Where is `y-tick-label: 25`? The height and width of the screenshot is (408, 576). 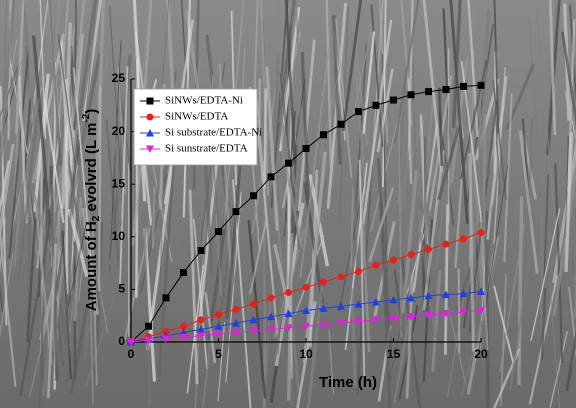
y-tick-label: 25 is located at coordinates (119, 78).